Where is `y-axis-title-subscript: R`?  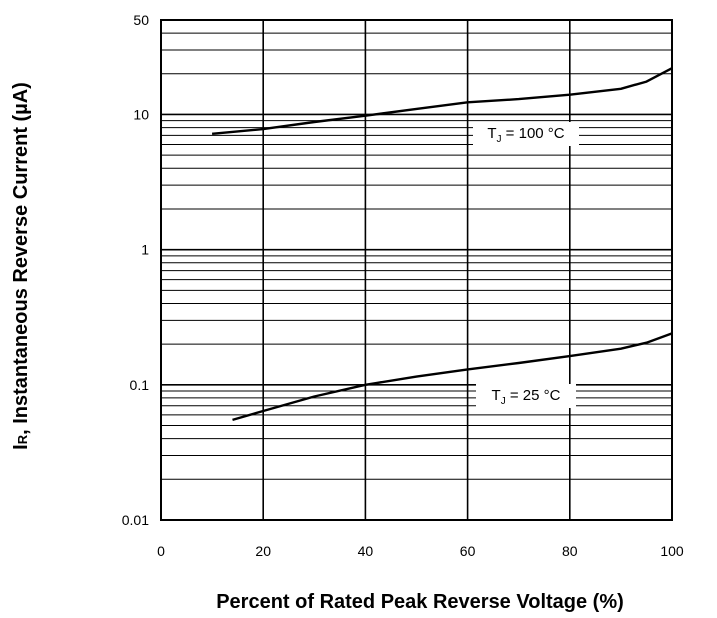 y-axis-title-subscript: R is located at coordinates (22, 439).